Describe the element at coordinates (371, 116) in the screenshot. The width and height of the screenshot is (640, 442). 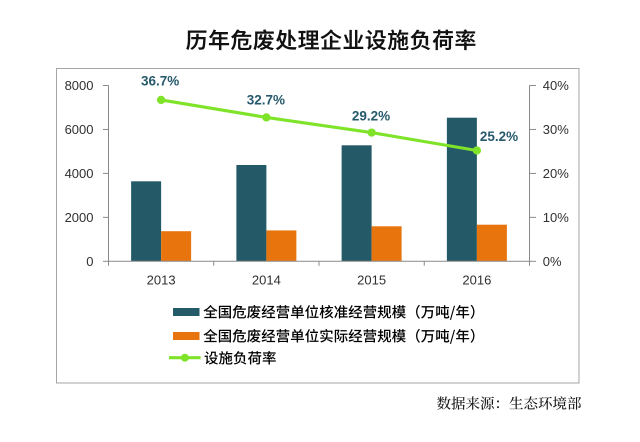
I see `svg-text: 29.2%` at that location.